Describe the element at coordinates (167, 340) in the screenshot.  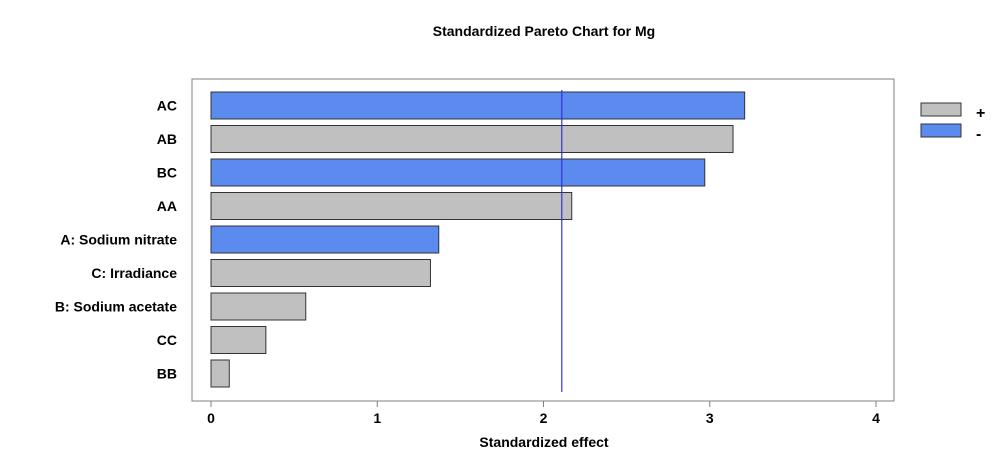
I see `category-label: CC` at that location.